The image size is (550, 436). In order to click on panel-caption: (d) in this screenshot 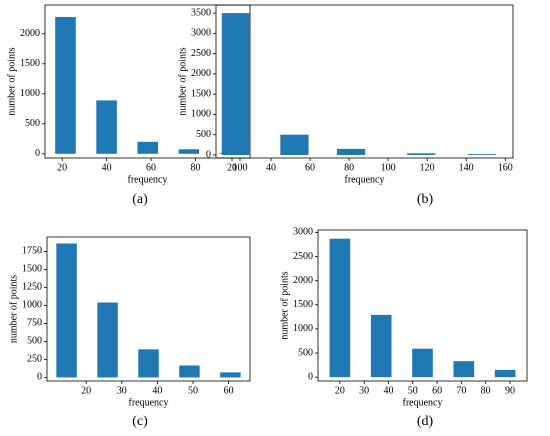, I will do `click(425, 421)`.